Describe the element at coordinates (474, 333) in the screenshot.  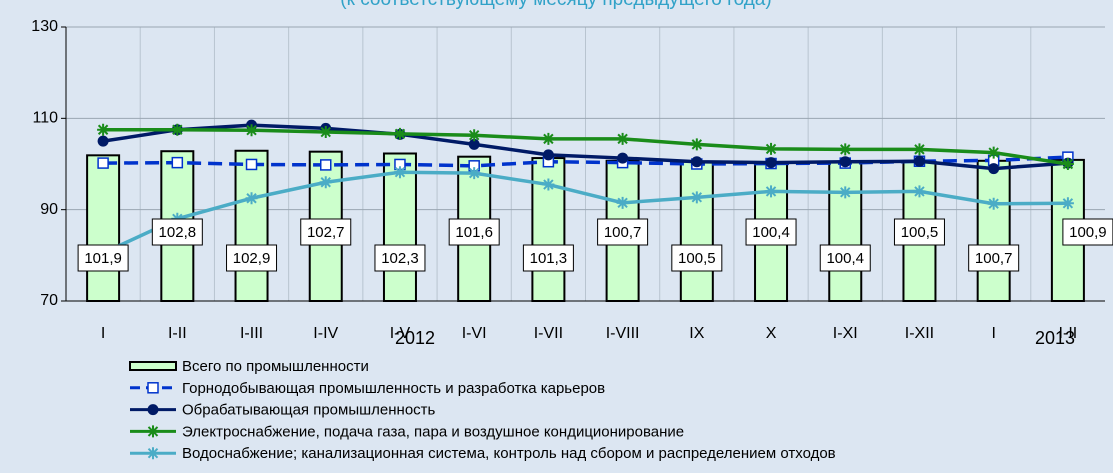
I see `x-tick-label: I-VI` at that location.